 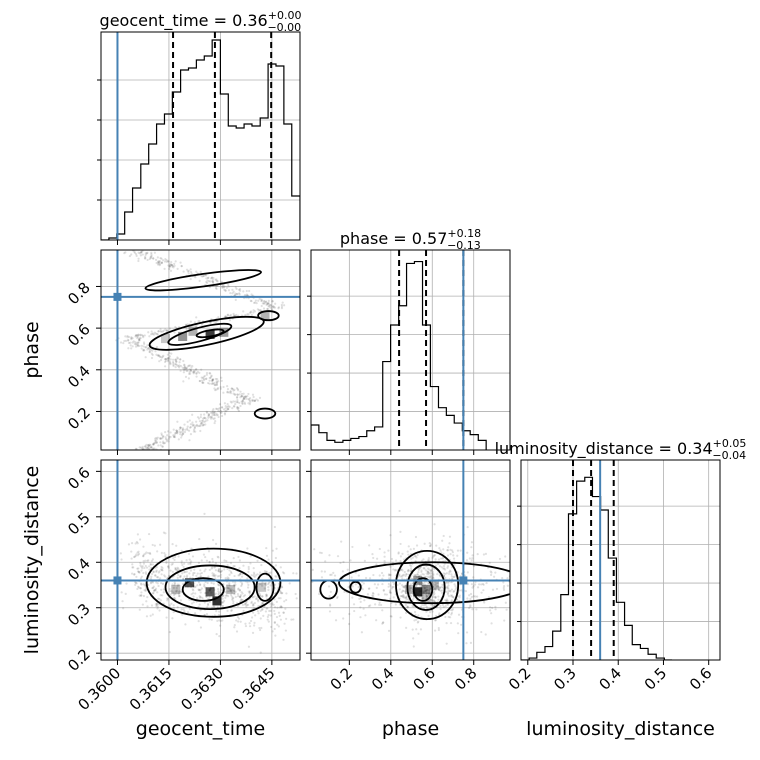 What do you see at coordinates (79, 419) in the screenshot?
I see `tick-label-phase: 0.2` at bounding box center [79, 419].